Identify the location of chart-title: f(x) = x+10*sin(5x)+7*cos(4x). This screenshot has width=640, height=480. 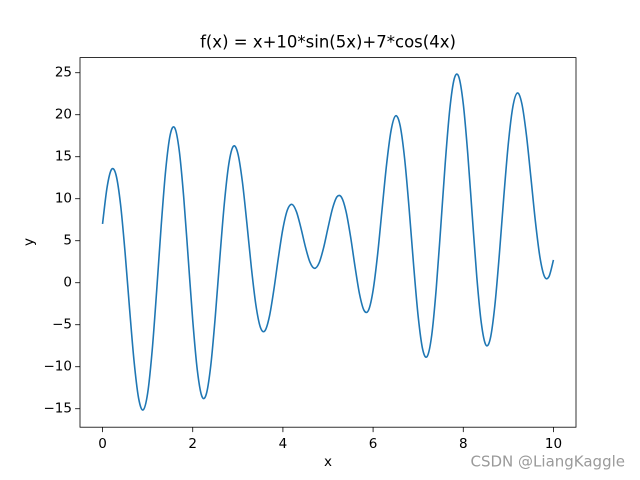
(328, 42).